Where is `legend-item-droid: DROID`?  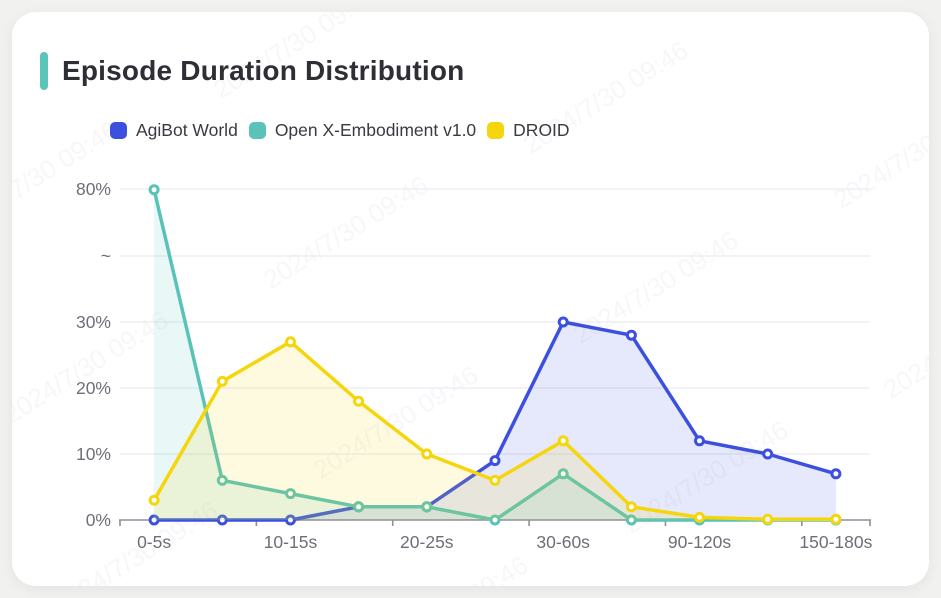 legend-item-droid: DROID is located at coordinates (528, 130).